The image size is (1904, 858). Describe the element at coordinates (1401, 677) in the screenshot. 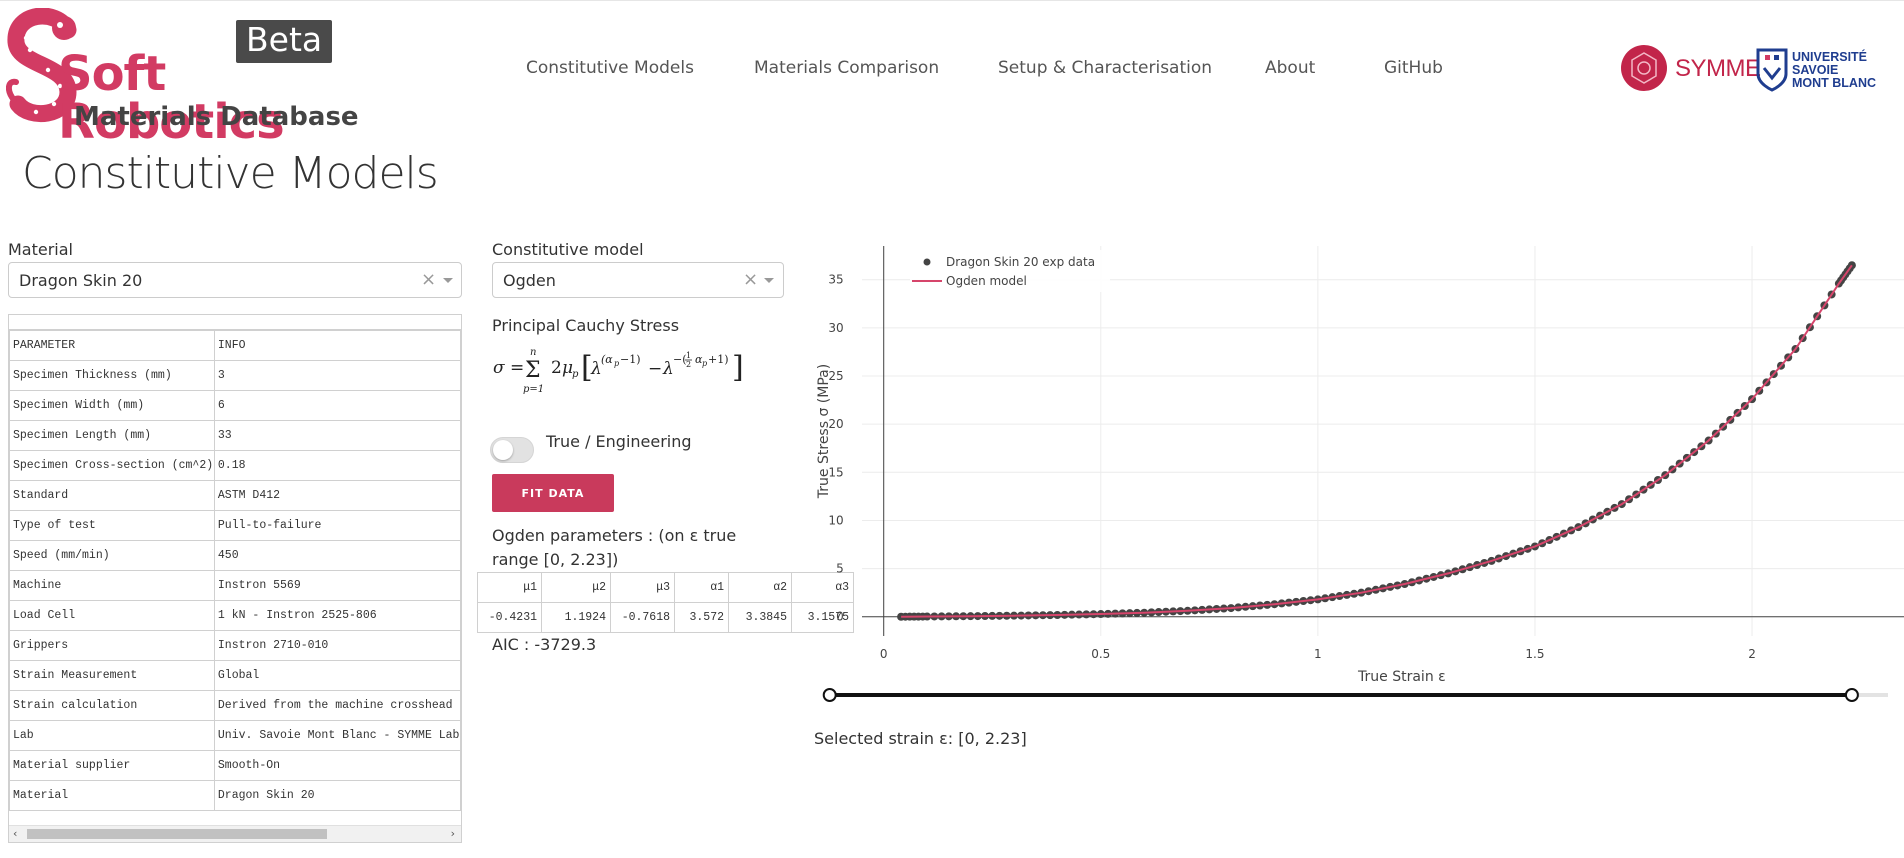

I see `x-axis-label: True Strain ε` at that location.